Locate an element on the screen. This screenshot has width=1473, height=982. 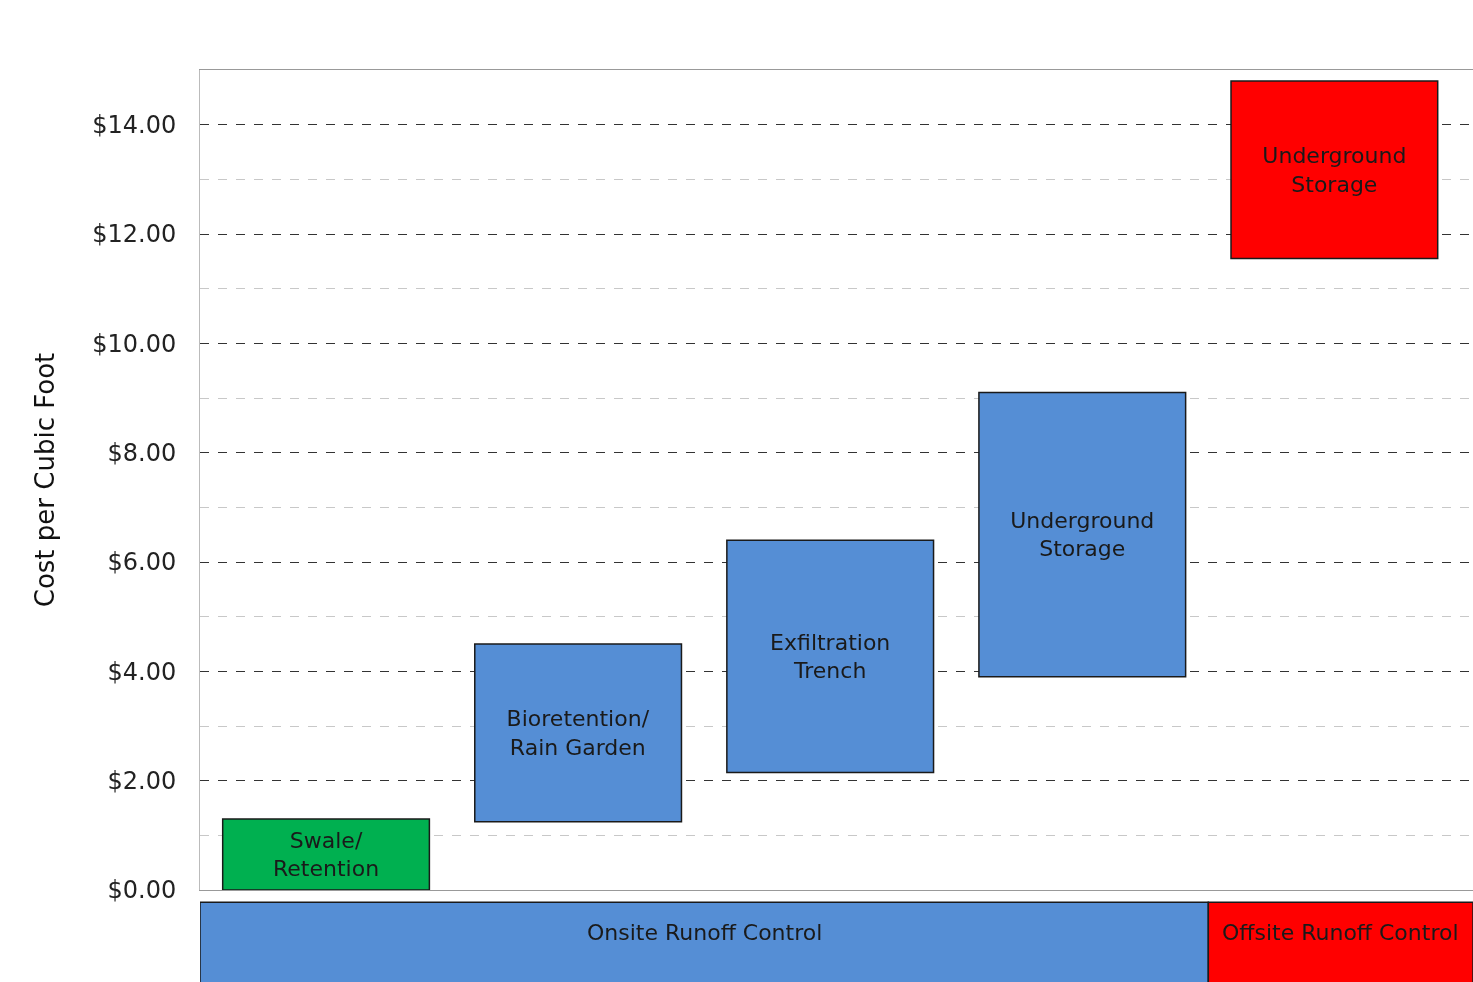
y-tick-label: $8.00 is located at coordinates (142, 453).